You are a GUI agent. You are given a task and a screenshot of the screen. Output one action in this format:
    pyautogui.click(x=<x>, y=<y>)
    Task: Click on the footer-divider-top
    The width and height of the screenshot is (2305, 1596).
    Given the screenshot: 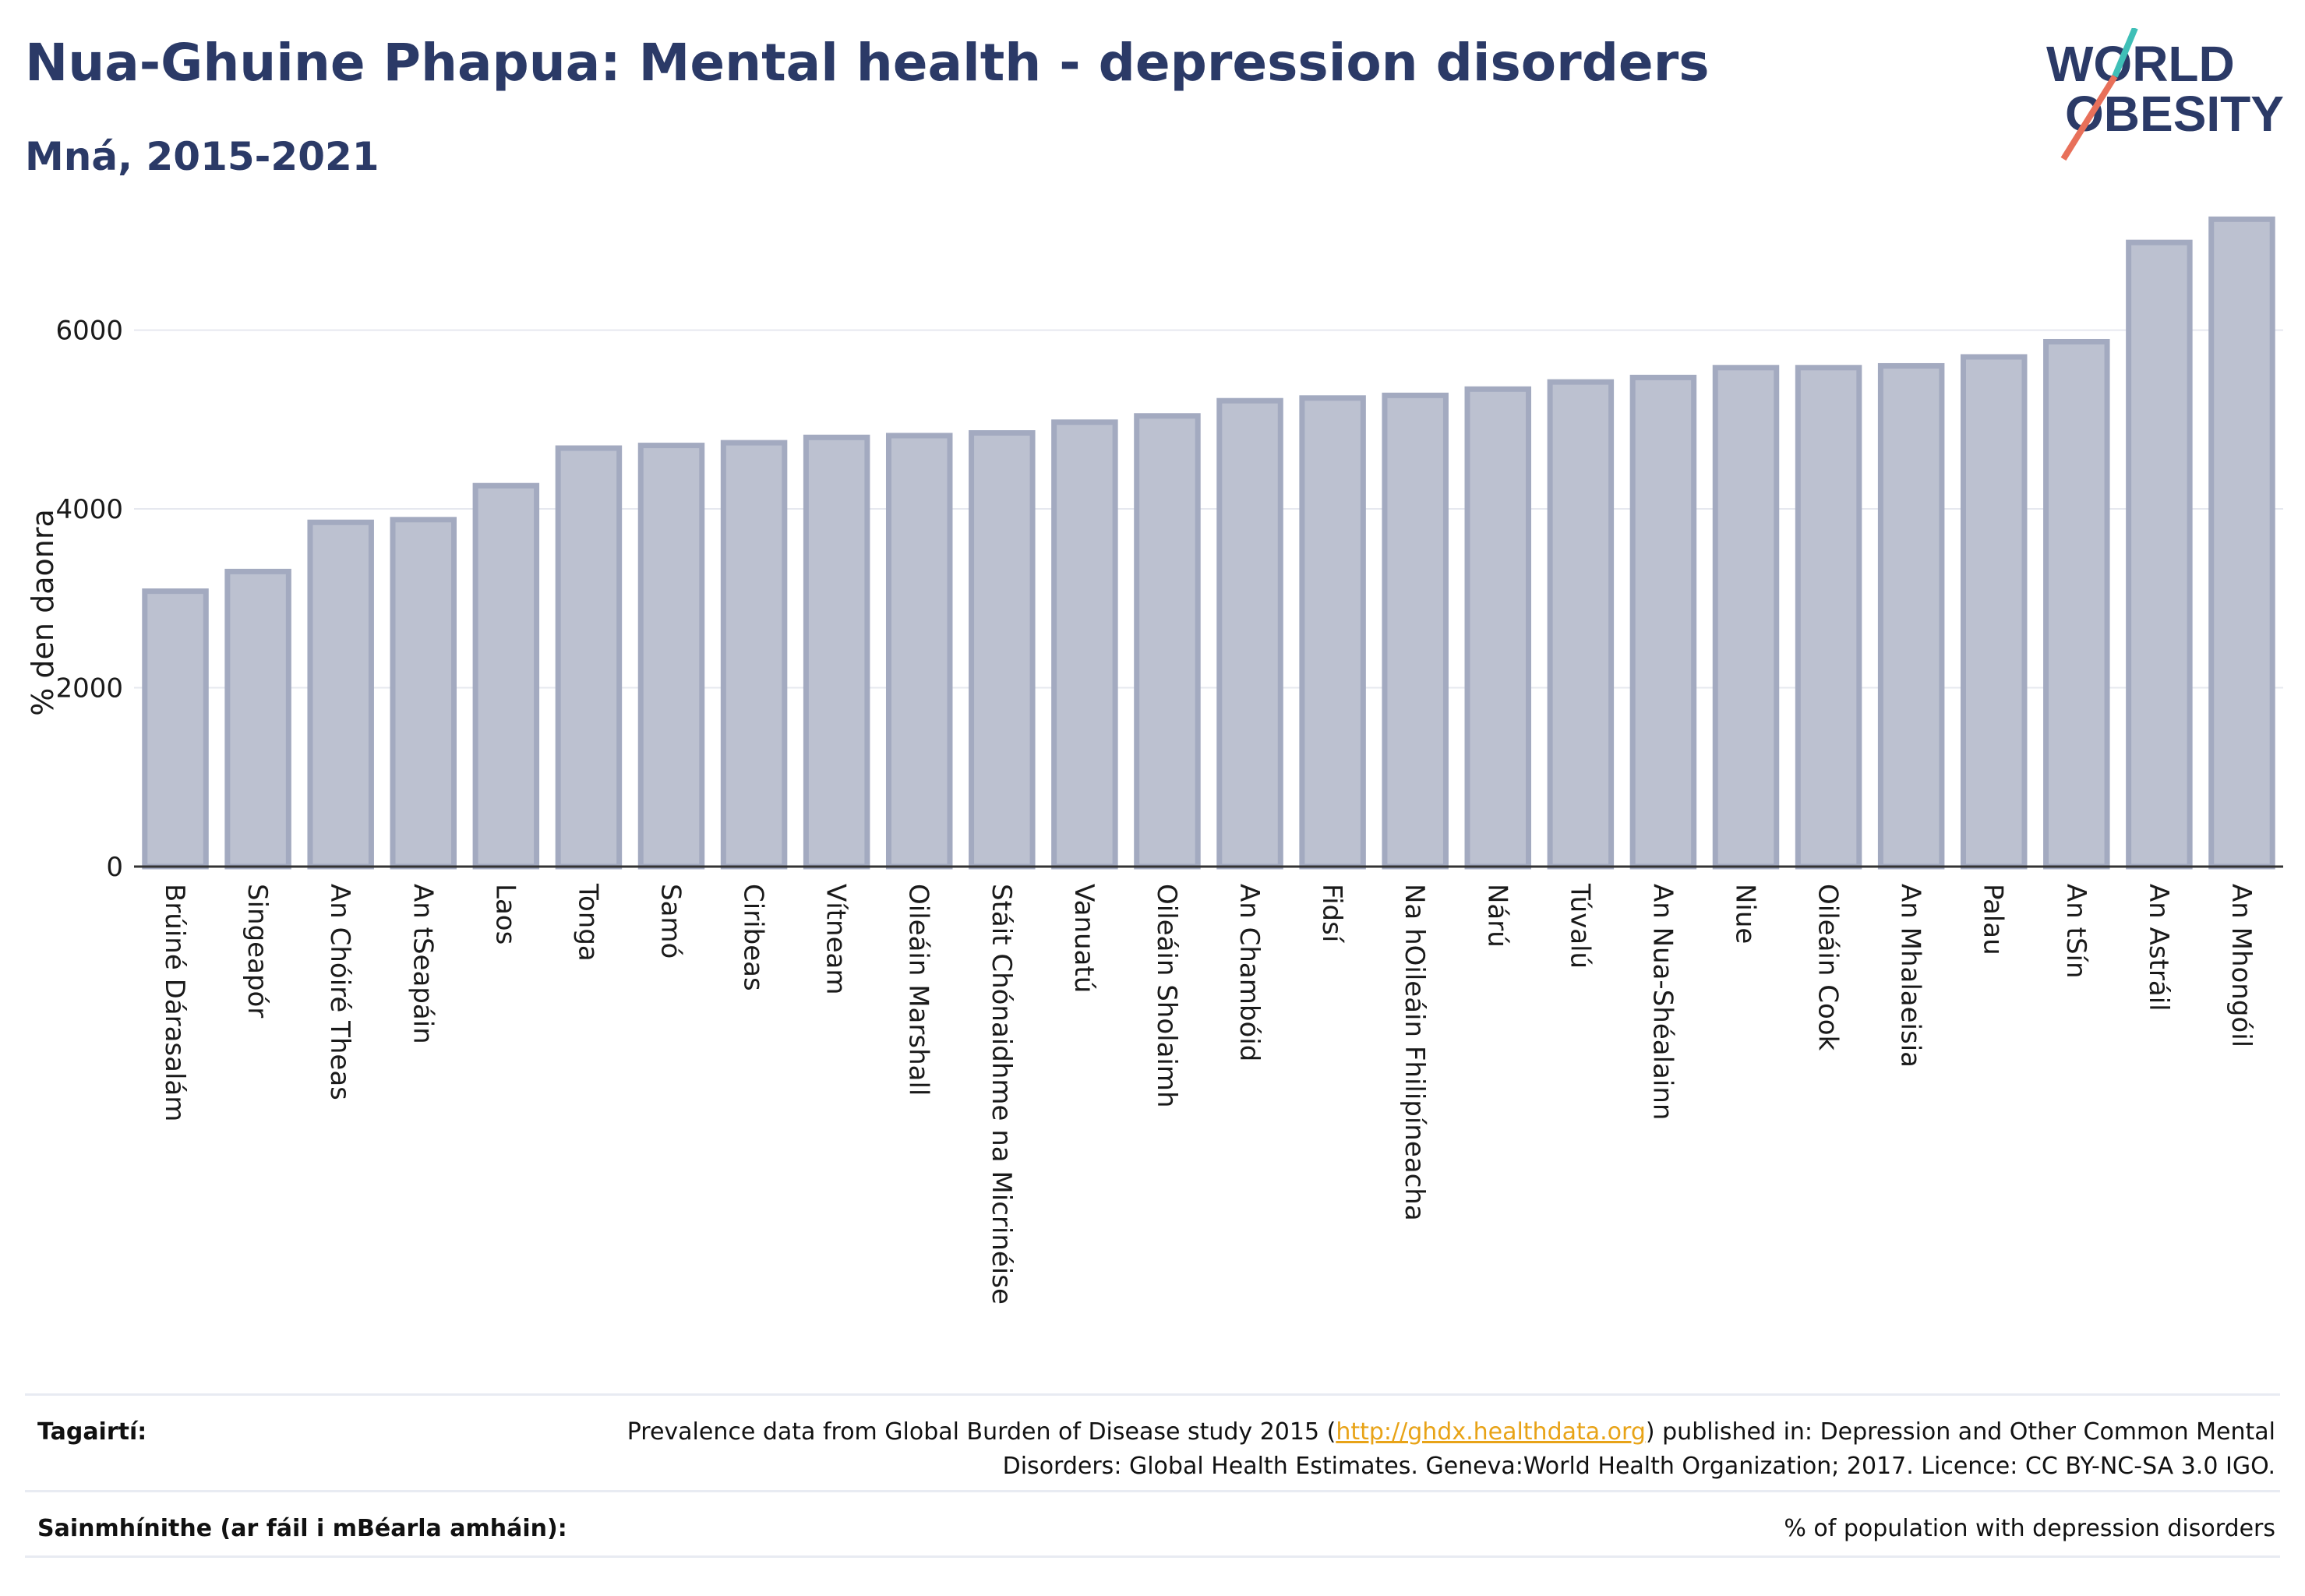 What is the action you would take?
    pyautogui.click(x=1152, y=1394)
    